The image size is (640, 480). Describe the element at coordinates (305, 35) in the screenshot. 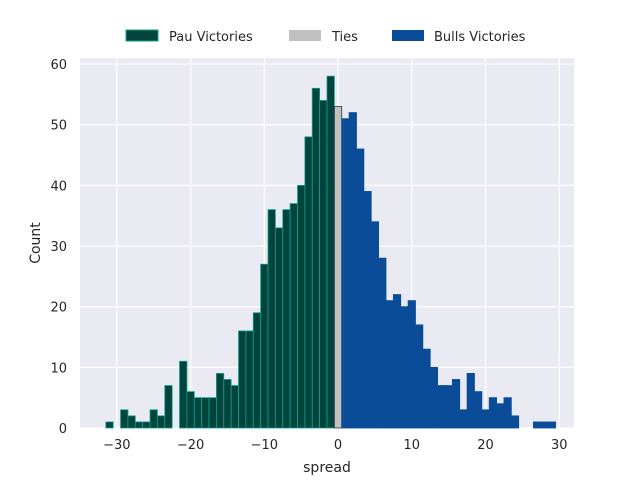

I see `legend-swatch-ties` at that location.